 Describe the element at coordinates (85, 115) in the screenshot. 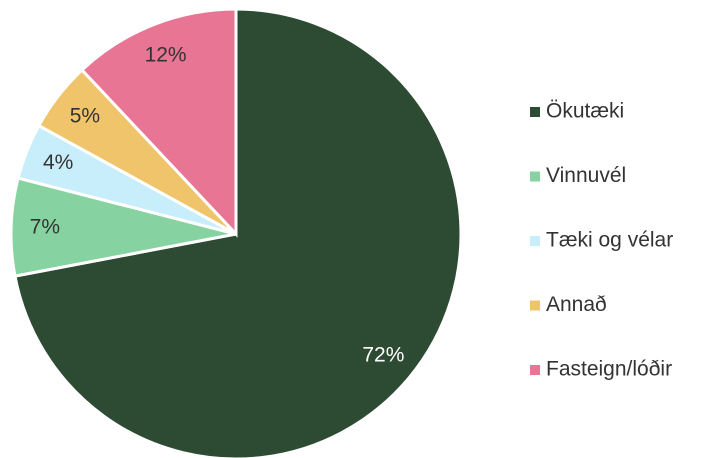

I see `data-label: 5%` at that location.